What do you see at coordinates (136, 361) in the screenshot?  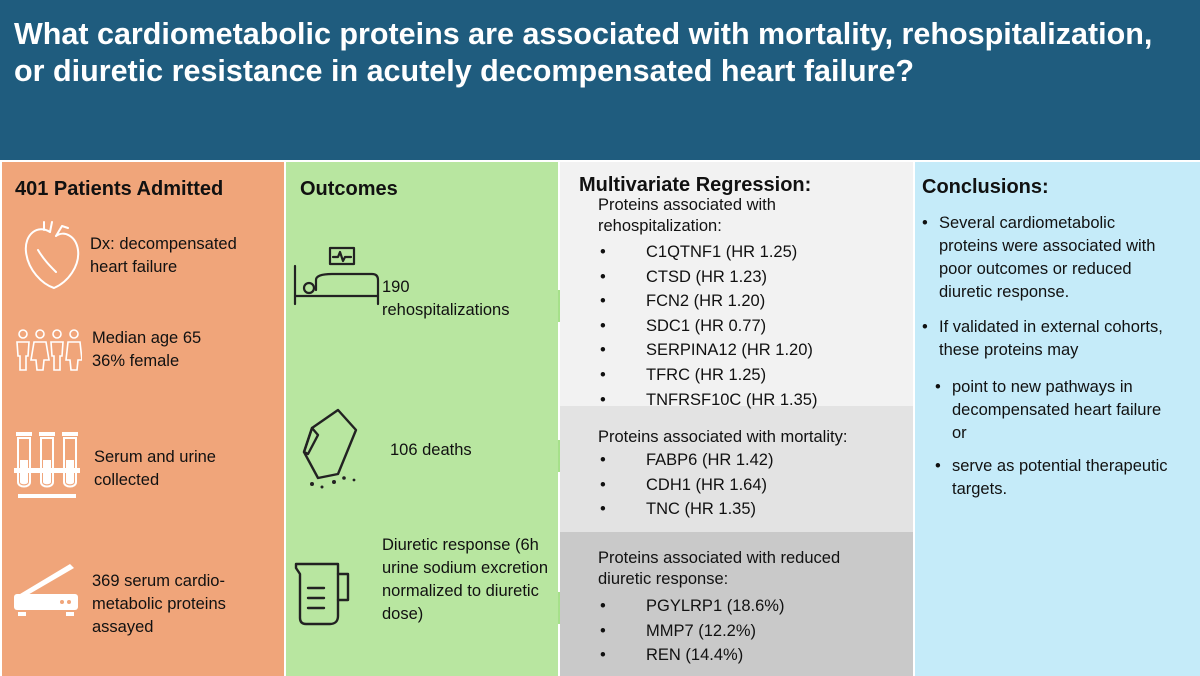 I see `female-percent-text: 36% female` at bounding box center [136, 361].